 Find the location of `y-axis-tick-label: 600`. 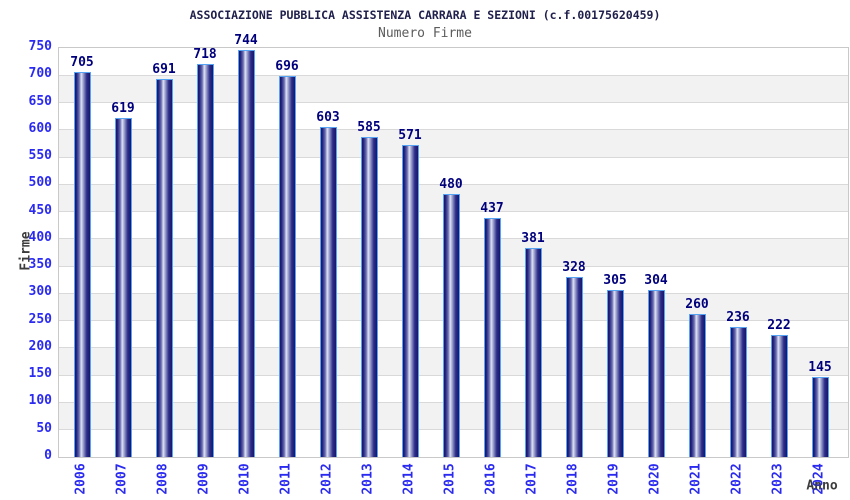

y-axis-tick-label: 600 is located at coordinates (40, 128).